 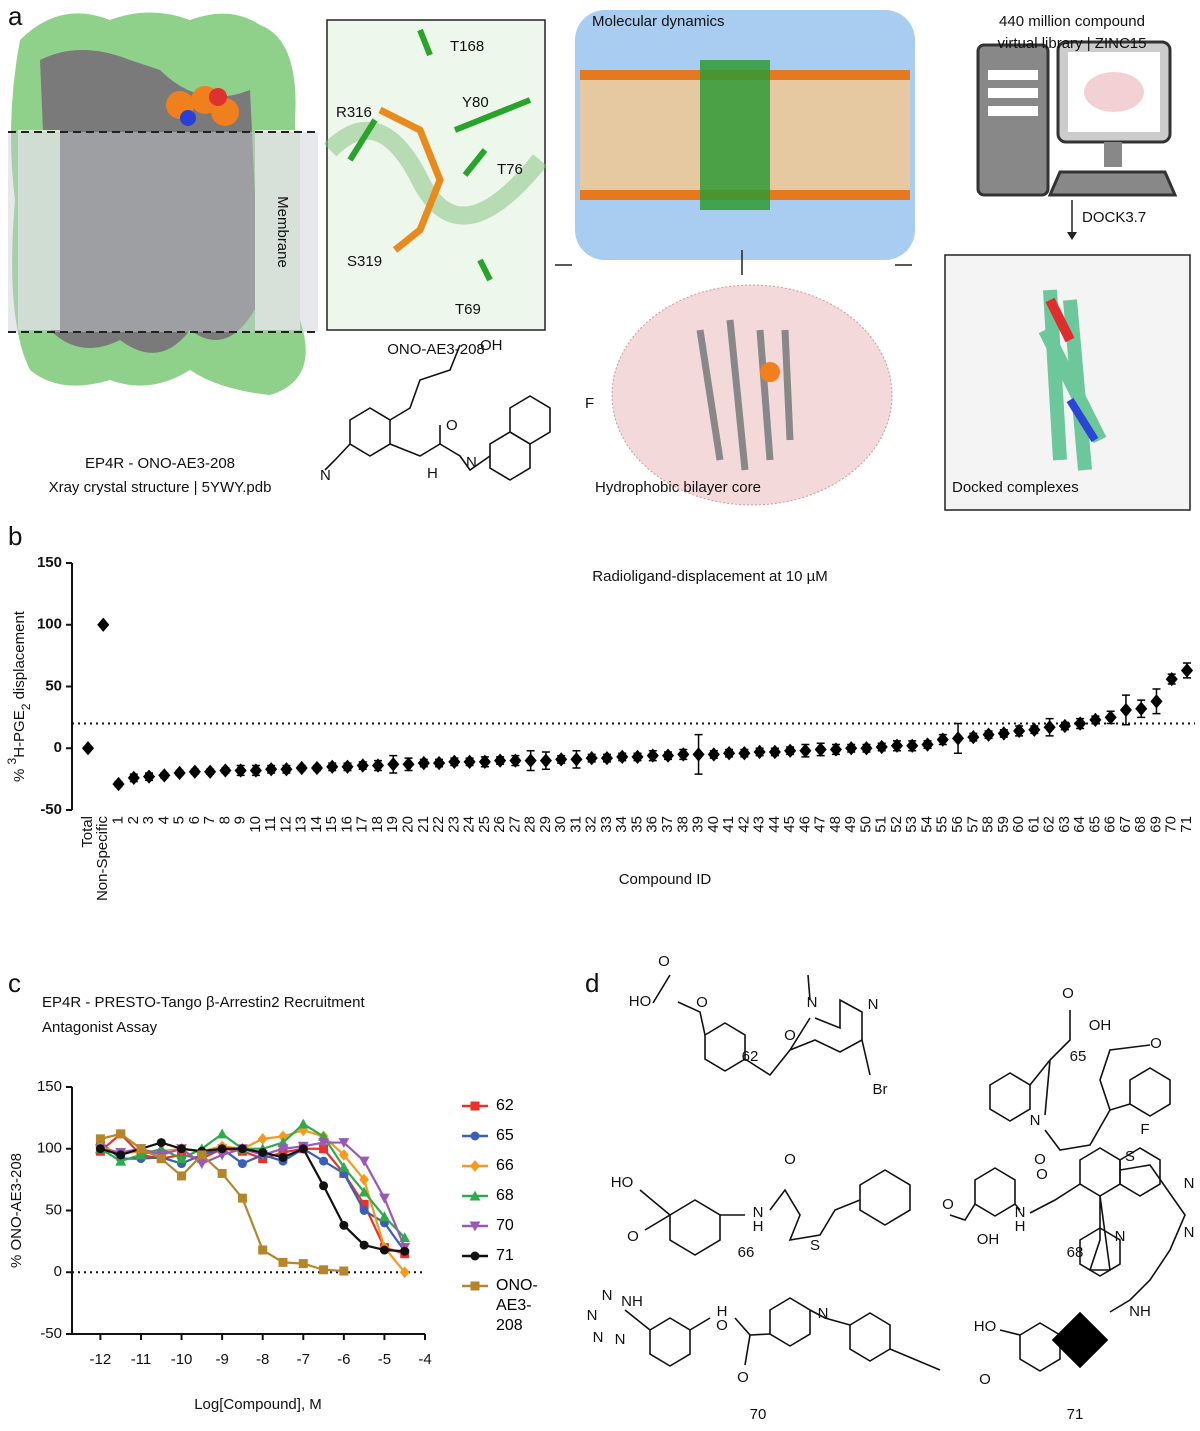 What do you see at coordinates (163, 203) in the screenshot?
I see `surface-render` at bounding box center [163, 203].